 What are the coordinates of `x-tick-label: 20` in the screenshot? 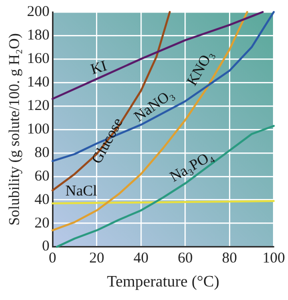 It's located at (96, 258).